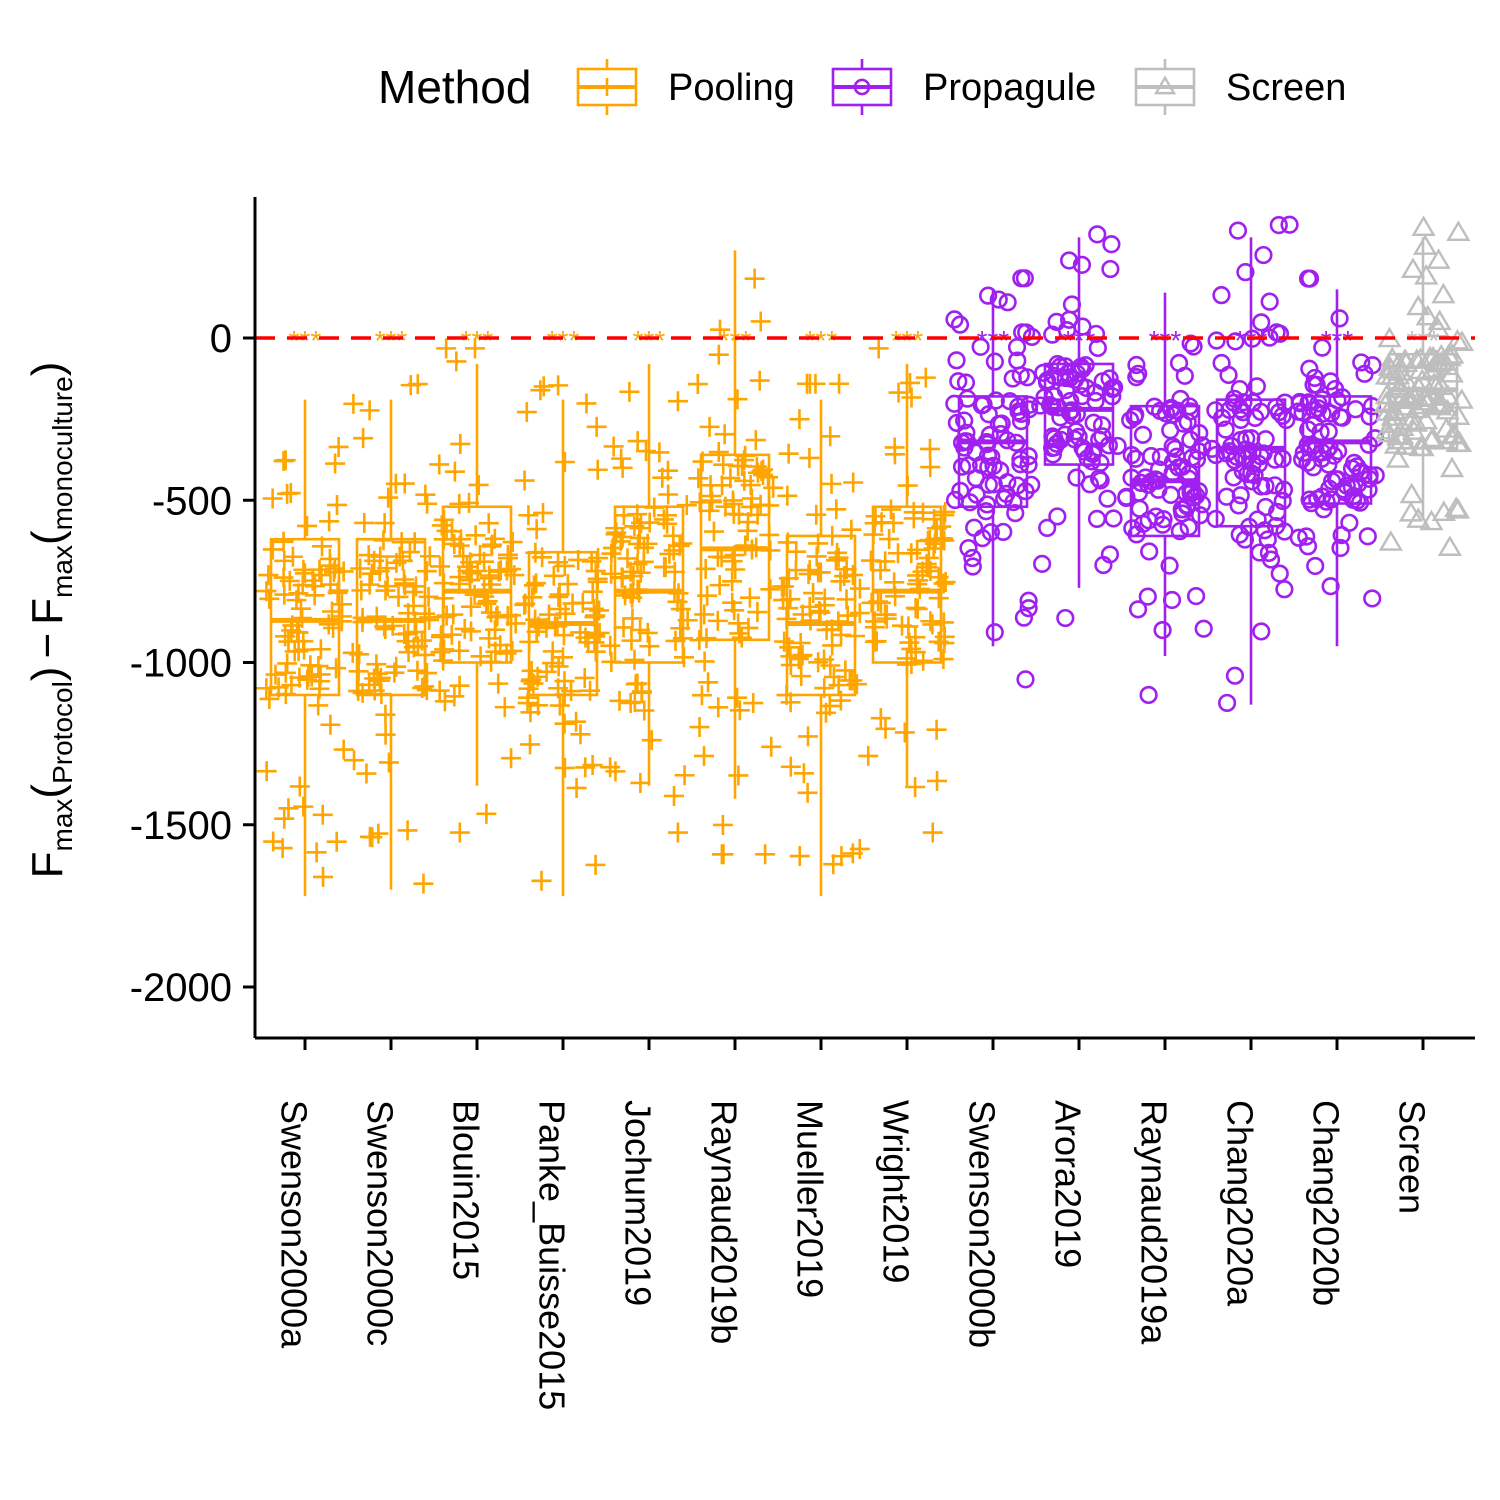 Image resolution: width=1500 pixels, height=1500 pixels. I want to click on x-tick-label: Swenson2000b, so click(981, 1224).